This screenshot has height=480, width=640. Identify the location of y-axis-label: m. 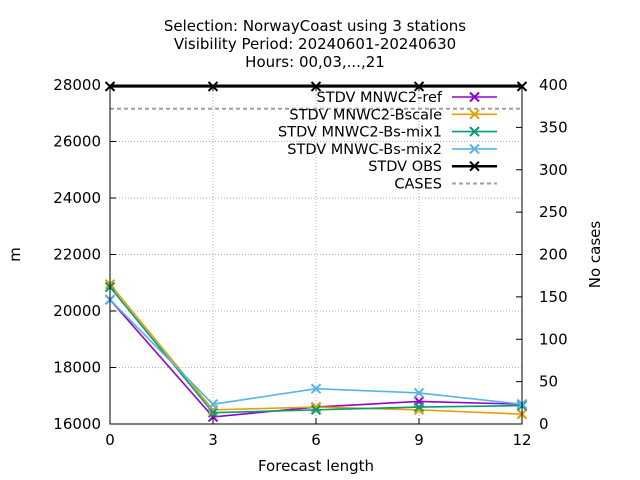
(15, 254).